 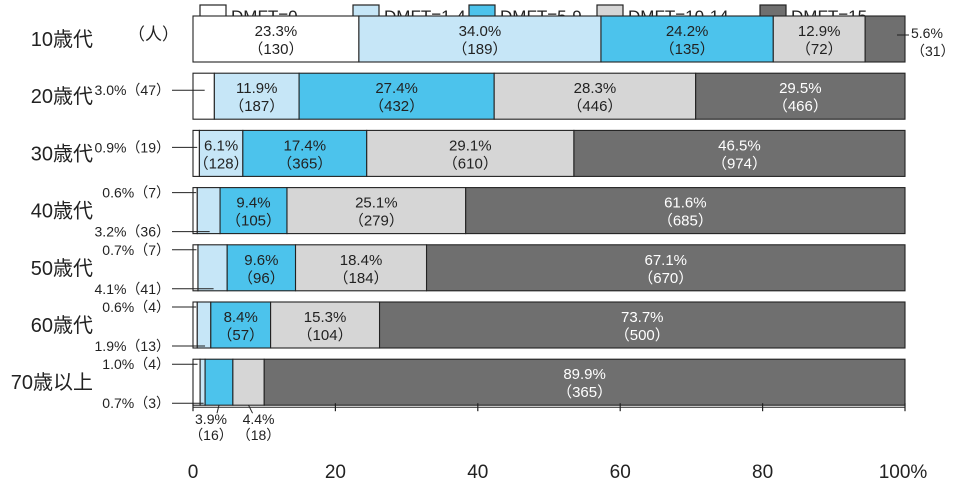 I want to click on x-axis: 0 20 40 60 80 100%, so click(x=557, y=443).